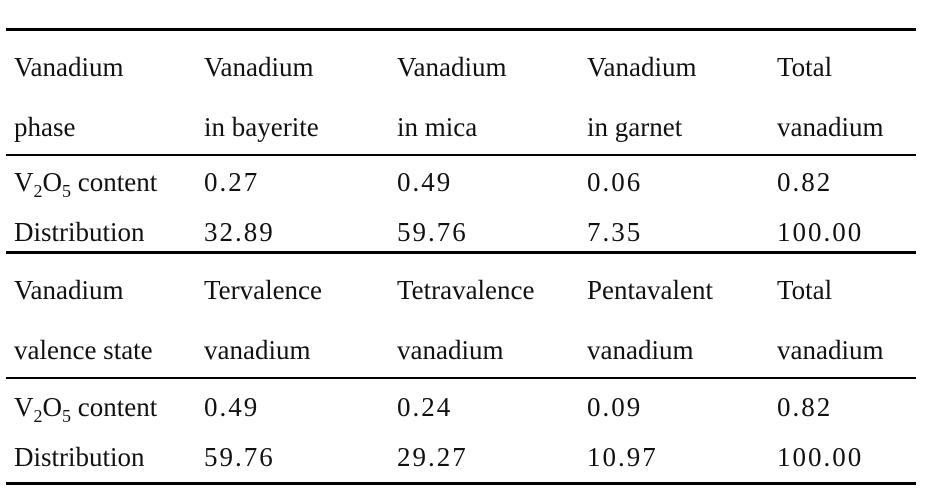 This screenshot has width=944, height=493. What do you see at coordinates (45, 127) in the screenshot?
I see `header-cell: phase` at bounding box center [45, 127].